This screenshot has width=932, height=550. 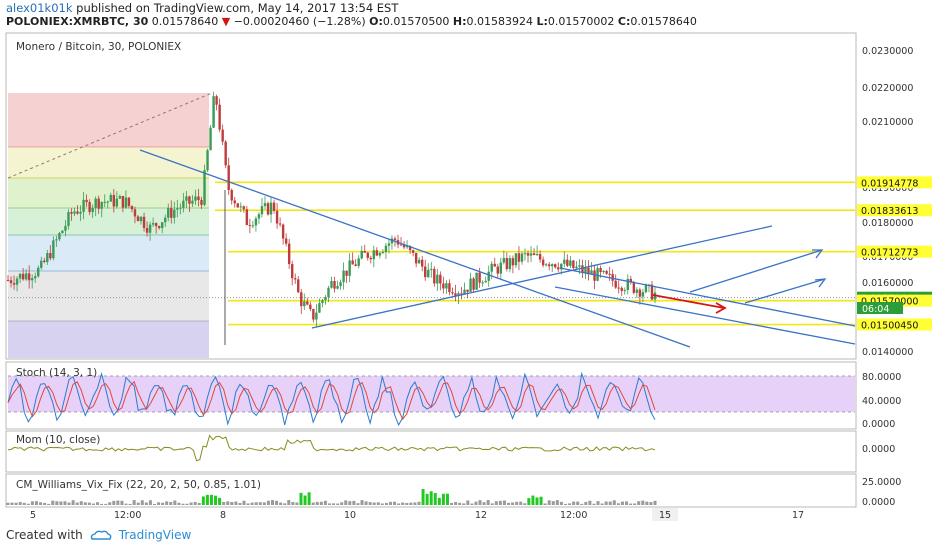 I want to click on price-tag-label: 0.01712773, so click(x=889, y=253).